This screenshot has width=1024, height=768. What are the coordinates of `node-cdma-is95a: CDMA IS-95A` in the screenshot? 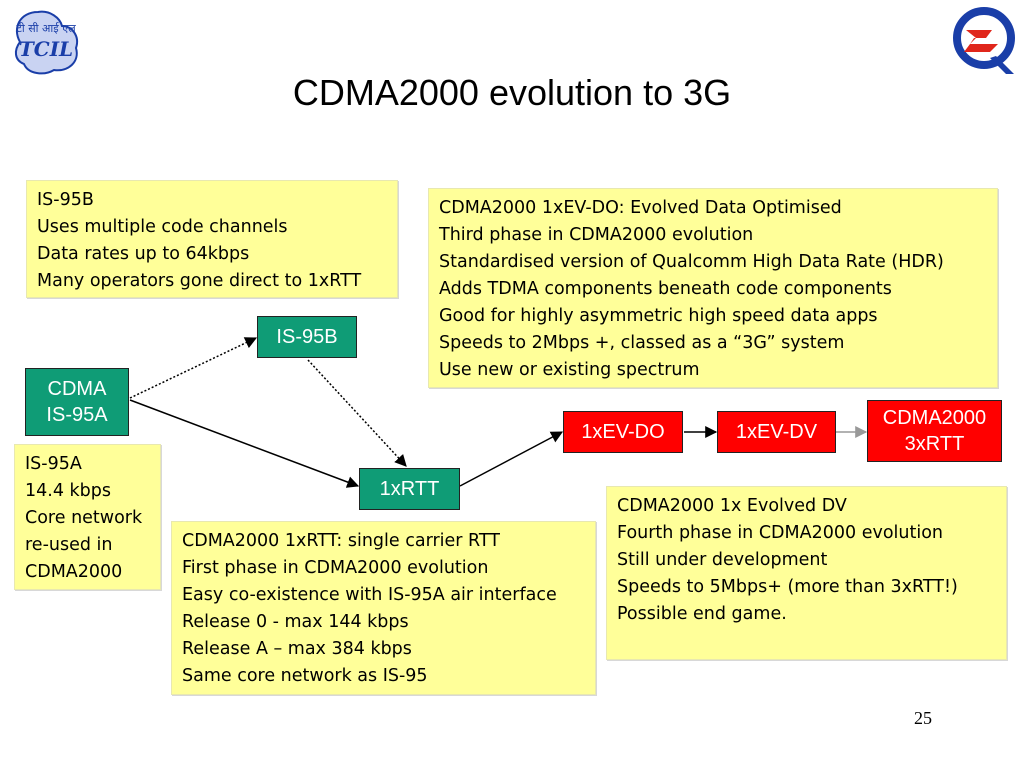 It's located at (77, 402).